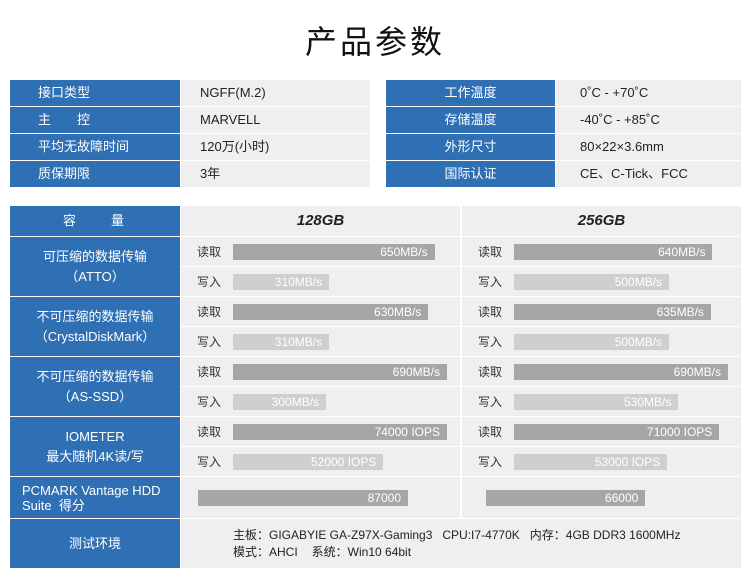 This screenshot has height=580, width=750. I want to click on result-column-128gb: 读取 650MB/s 写入 310MB/s, so click(320, 266).